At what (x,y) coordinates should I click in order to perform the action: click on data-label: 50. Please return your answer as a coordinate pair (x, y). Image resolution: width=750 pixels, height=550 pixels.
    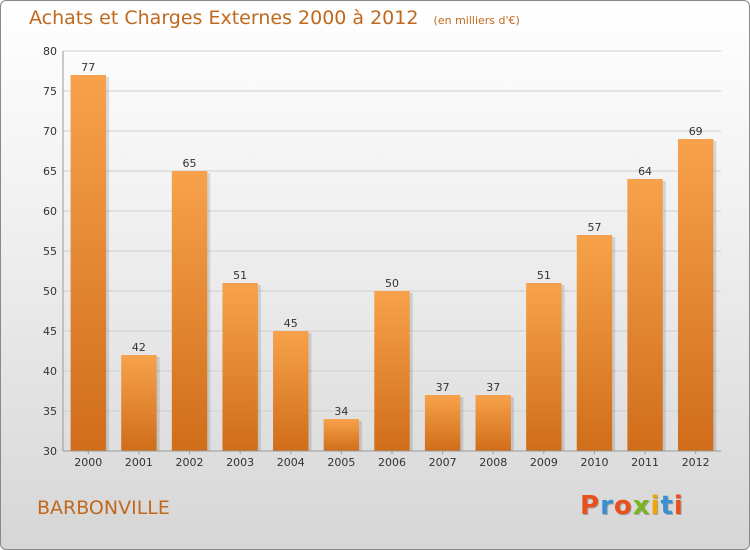
    Looking at the image, I should click on (392, 283).